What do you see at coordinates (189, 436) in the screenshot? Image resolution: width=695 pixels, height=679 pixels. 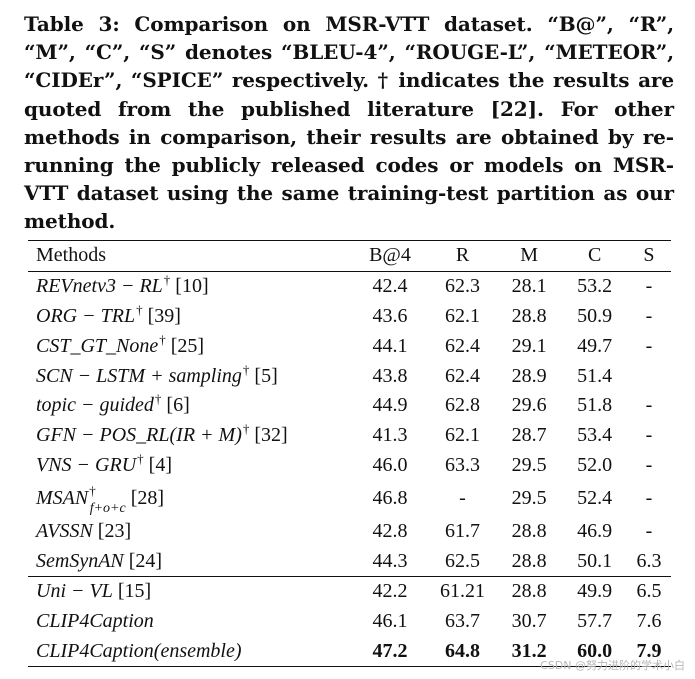 I see `method-cell: GFN − POS_RL(IR + M)† [32]` at bounding box center [189, 436].